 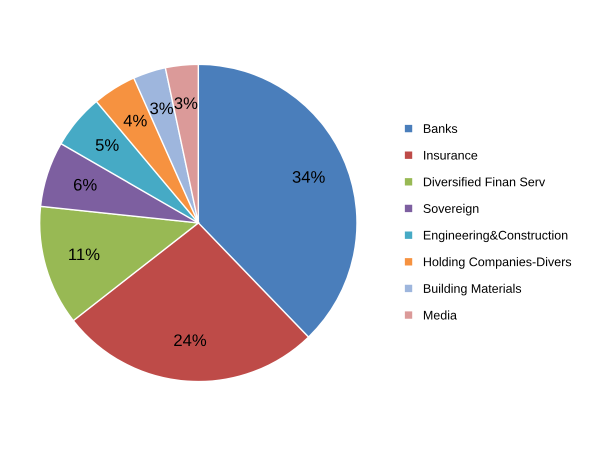 I want to click on legend-label: Media, so click(x=440, y=315).